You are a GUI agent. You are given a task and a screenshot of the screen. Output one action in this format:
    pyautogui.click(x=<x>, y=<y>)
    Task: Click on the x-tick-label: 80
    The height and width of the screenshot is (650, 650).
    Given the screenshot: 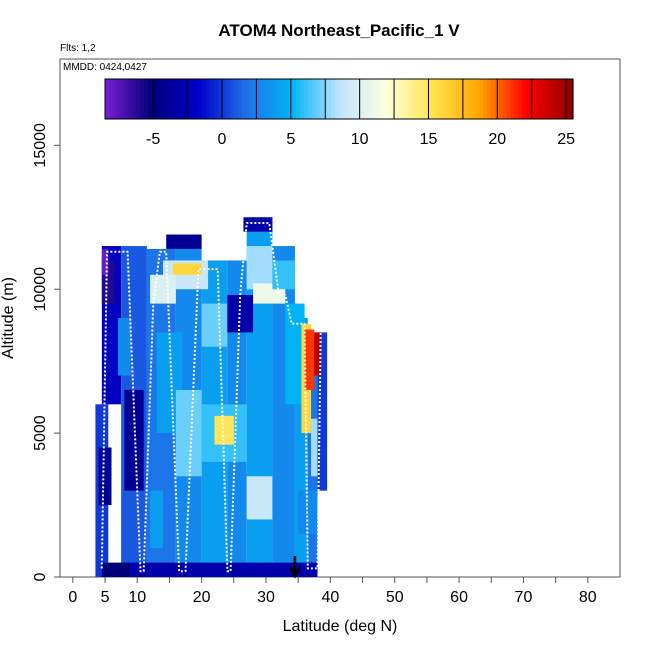 What is the action you would take?
    pyautogui.click(x=588, y=597)
    